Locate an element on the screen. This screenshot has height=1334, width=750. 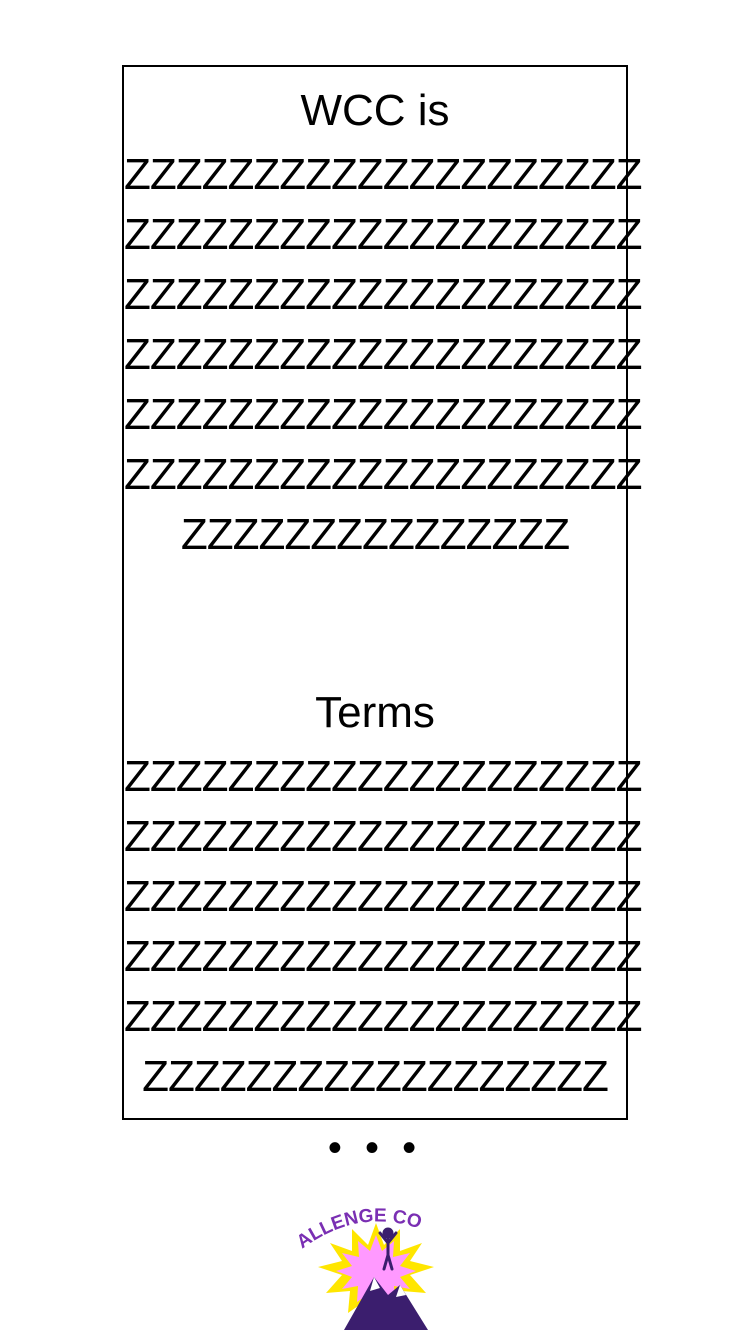
person-figure is located at coordinates (388, 1249).